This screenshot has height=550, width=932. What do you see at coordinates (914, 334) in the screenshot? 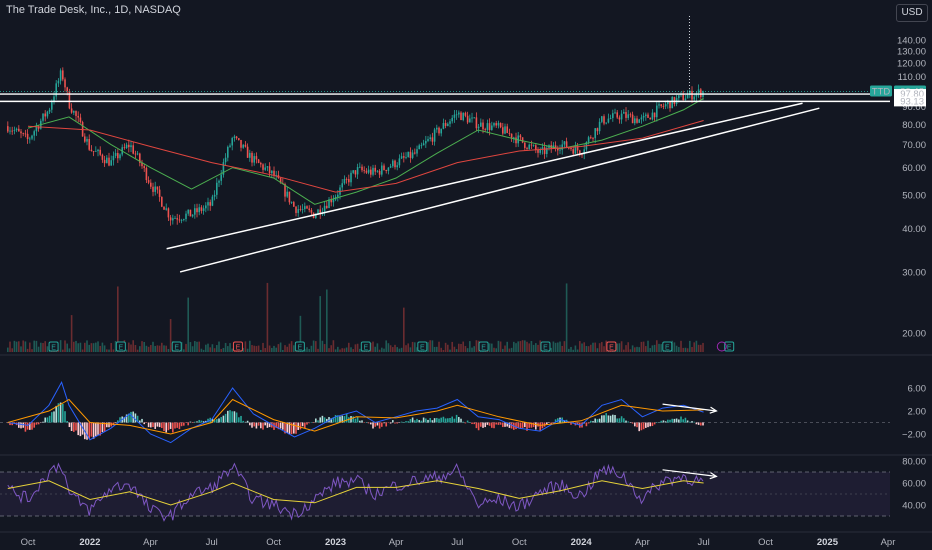
I see `price-axis-tick: 20.00` at bounding box center [914, 334].